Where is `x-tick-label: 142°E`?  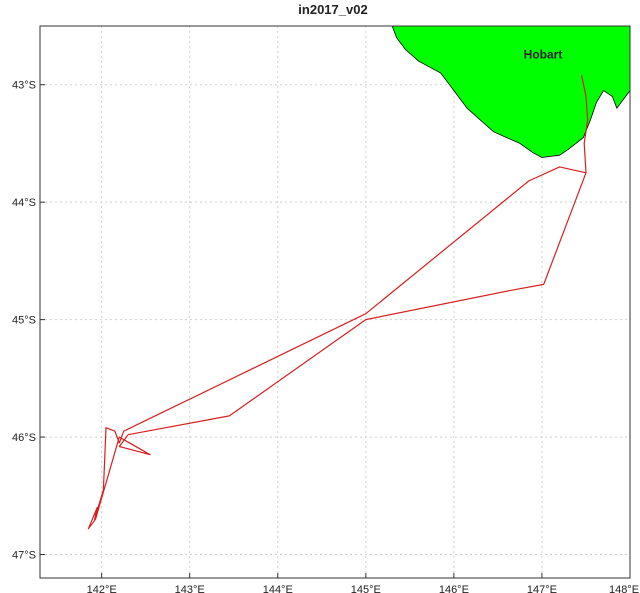 x-tick-label: 142°E is located at coordinates (102, 588).